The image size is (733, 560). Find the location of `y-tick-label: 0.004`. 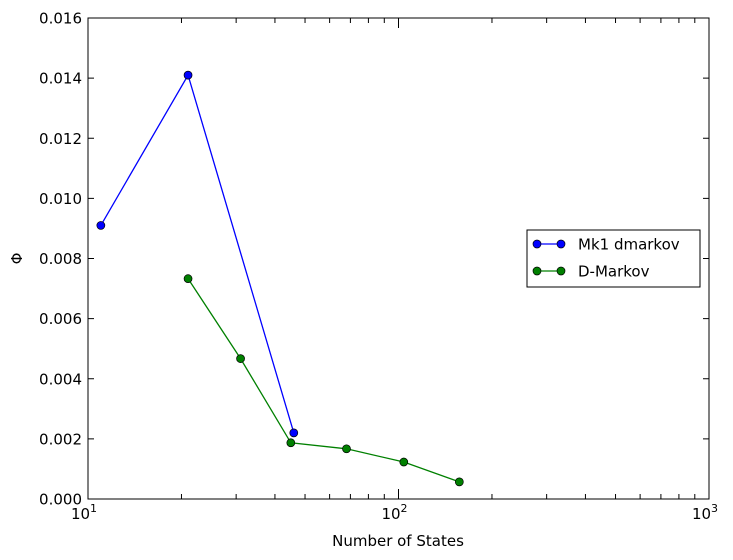

y-tick-label: 0.004 is located at coordinates (60, 379).